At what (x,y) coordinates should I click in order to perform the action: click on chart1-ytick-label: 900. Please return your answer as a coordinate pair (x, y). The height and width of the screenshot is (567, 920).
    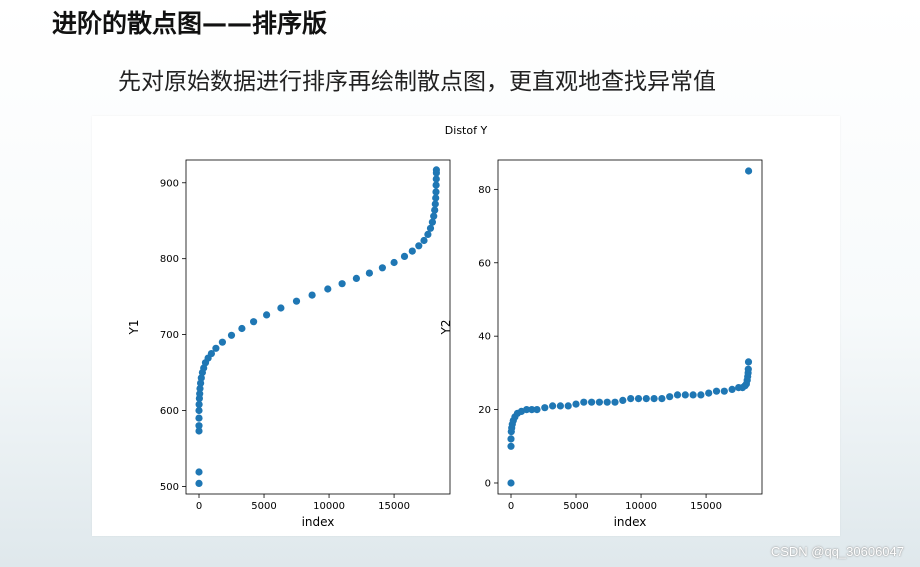
    Looking at the image, I should click on (169, 183).